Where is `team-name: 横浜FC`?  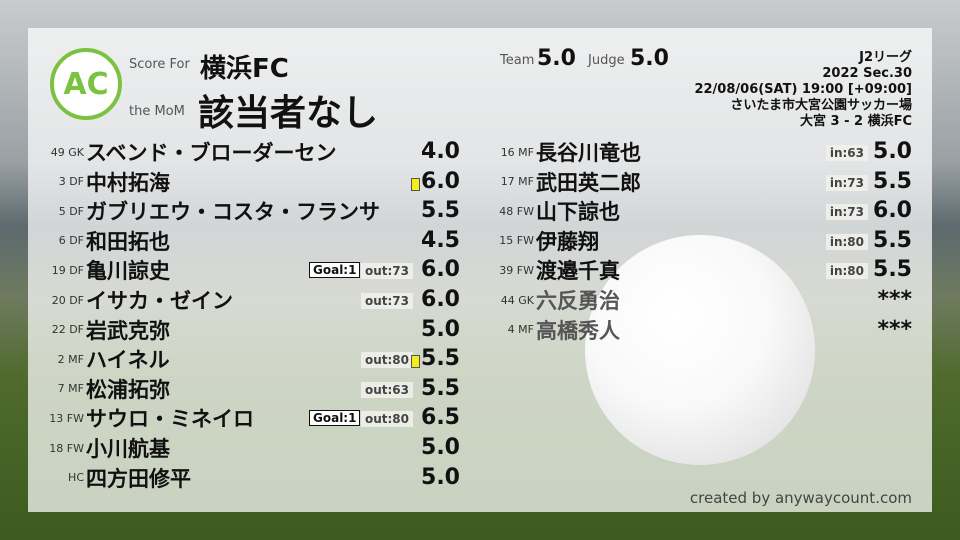
team-name: 横浜FC is located at coordinates (244, 69).